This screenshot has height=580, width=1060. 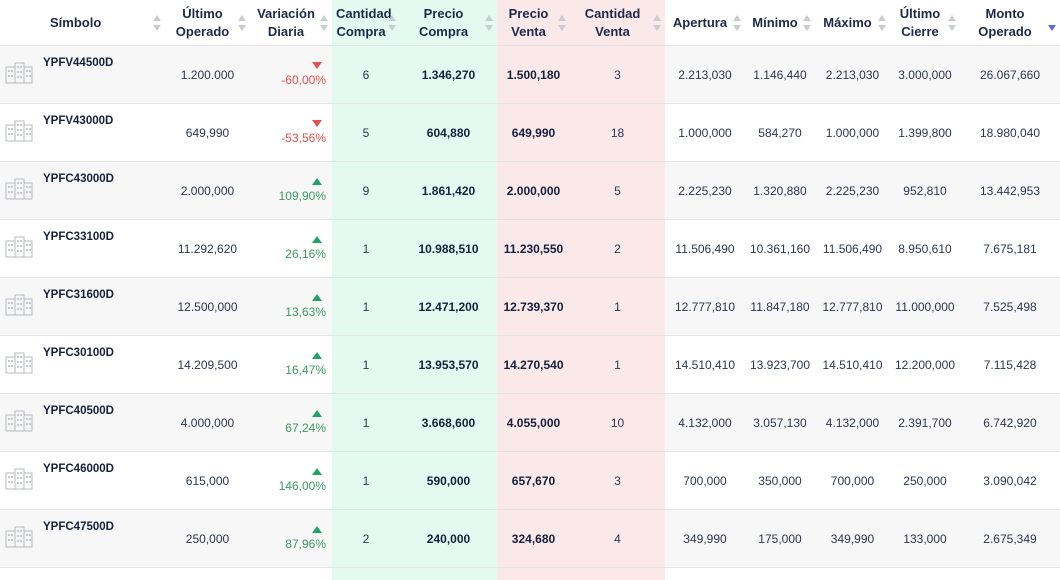 What do you see at coordinates (852, 539) in the screenshot?
I see `cell: 349,990` at bounding box center [852, 539].